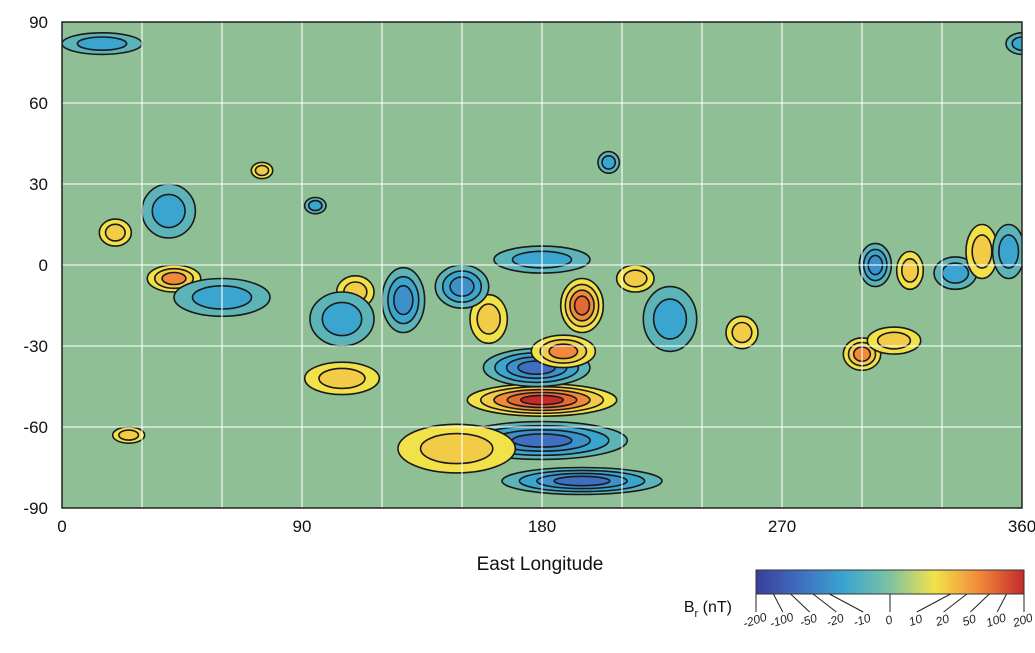 The width and height of the screenshot is (1035, 653). I want to click on x-tick-label: 0, so click(61, 526).